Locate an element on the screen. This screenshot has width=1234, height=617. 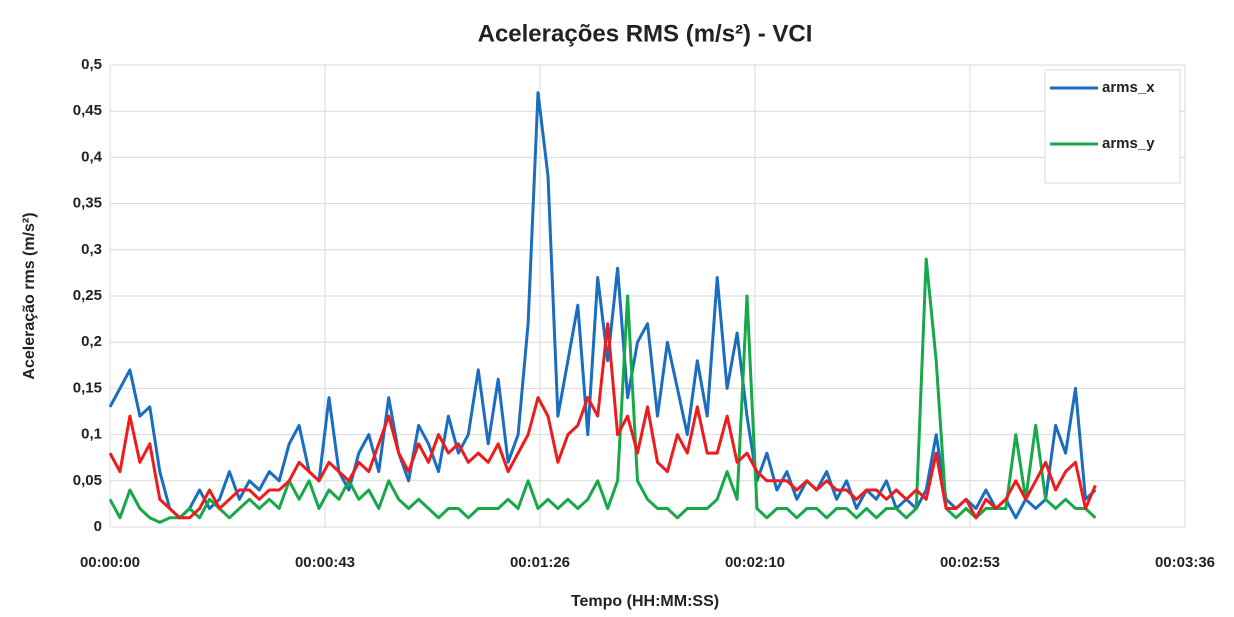
chart-title: Acelerações RMS (m/s²) - VCI is located at coordinates (645, 33).